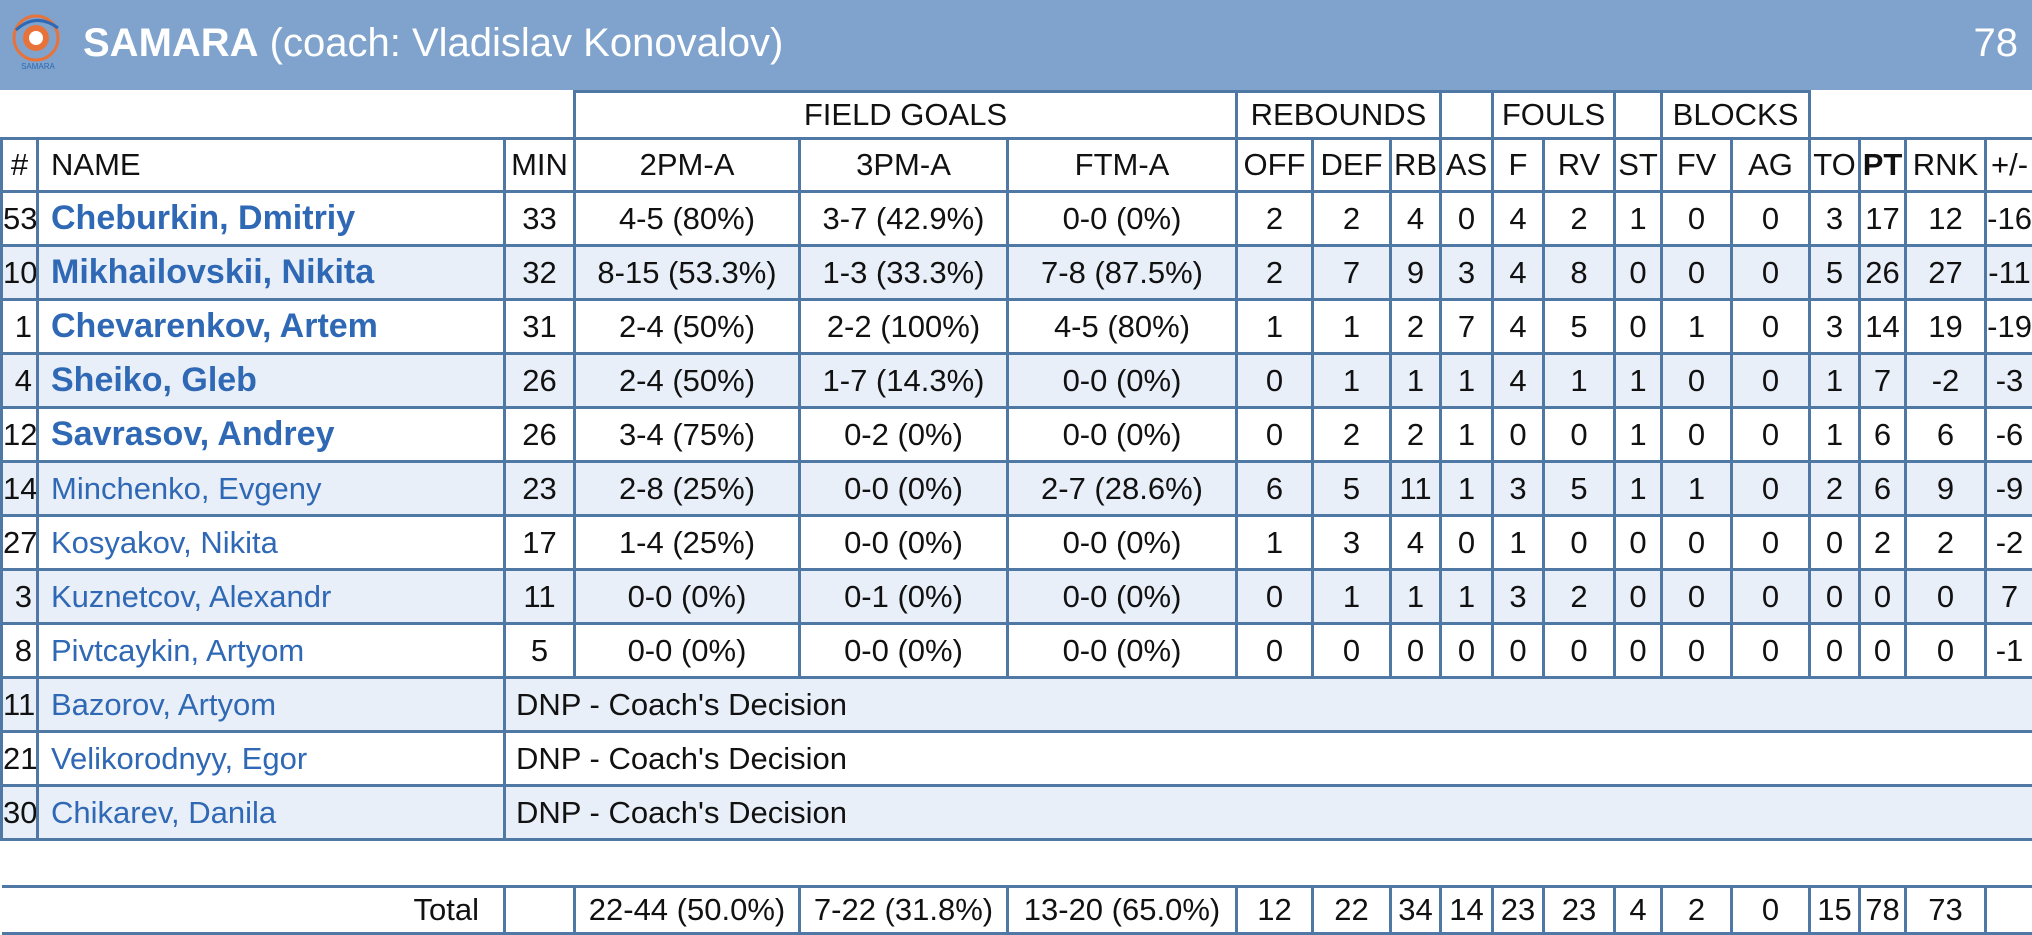 This screenshot has height=935, width=2032. Describe the element at coordinates (1518, 165) in the screenshot. I see `column-header: F` at that location.